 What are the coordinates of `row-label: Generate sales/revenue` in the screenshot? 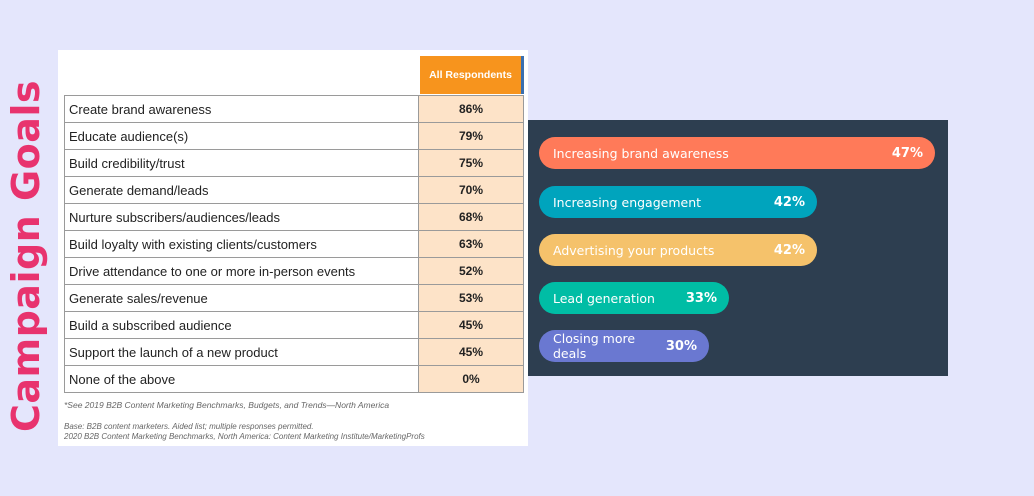 It's located at (241, 298).